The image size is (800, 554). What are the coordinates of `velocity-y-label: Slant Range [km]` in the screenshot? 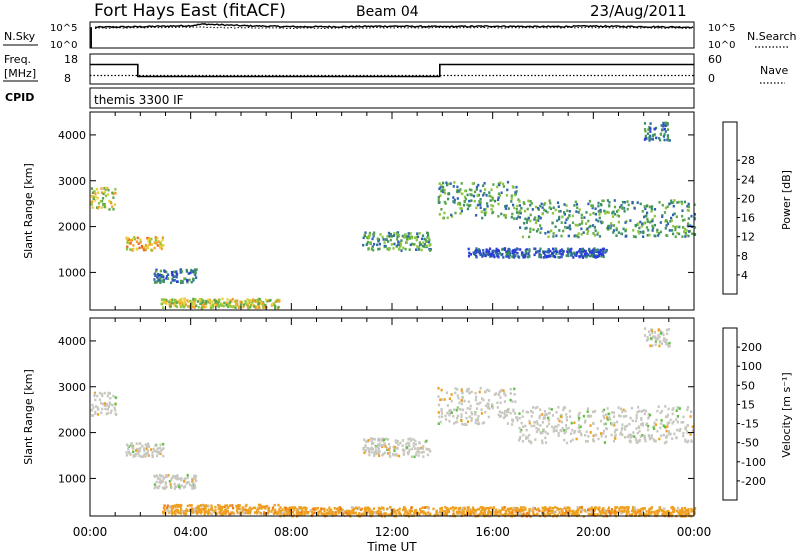 It's located at (28, 417).